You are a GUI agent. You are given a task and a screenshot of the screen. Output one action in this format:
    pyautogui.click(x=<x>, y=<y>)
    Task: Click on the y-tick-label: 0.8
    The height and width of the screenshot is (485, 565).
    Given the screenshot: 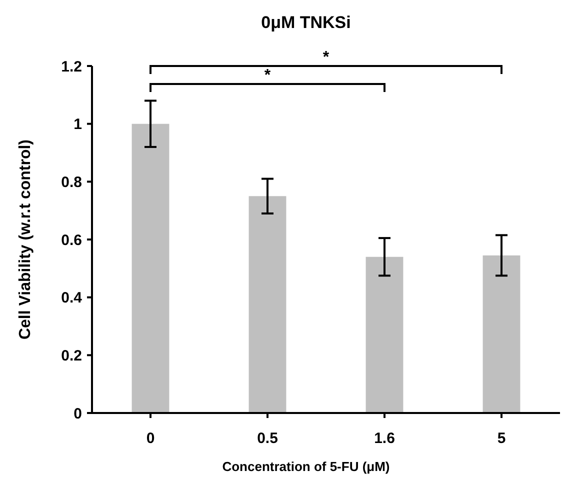 What is the action you would take?
    pyautogui.click(x=71, y=182)
    